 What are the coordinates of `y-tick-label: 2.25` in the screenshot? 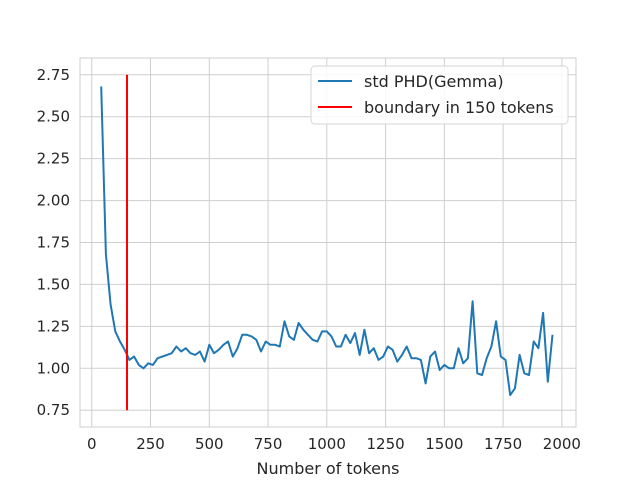 It's located at (53, 159).